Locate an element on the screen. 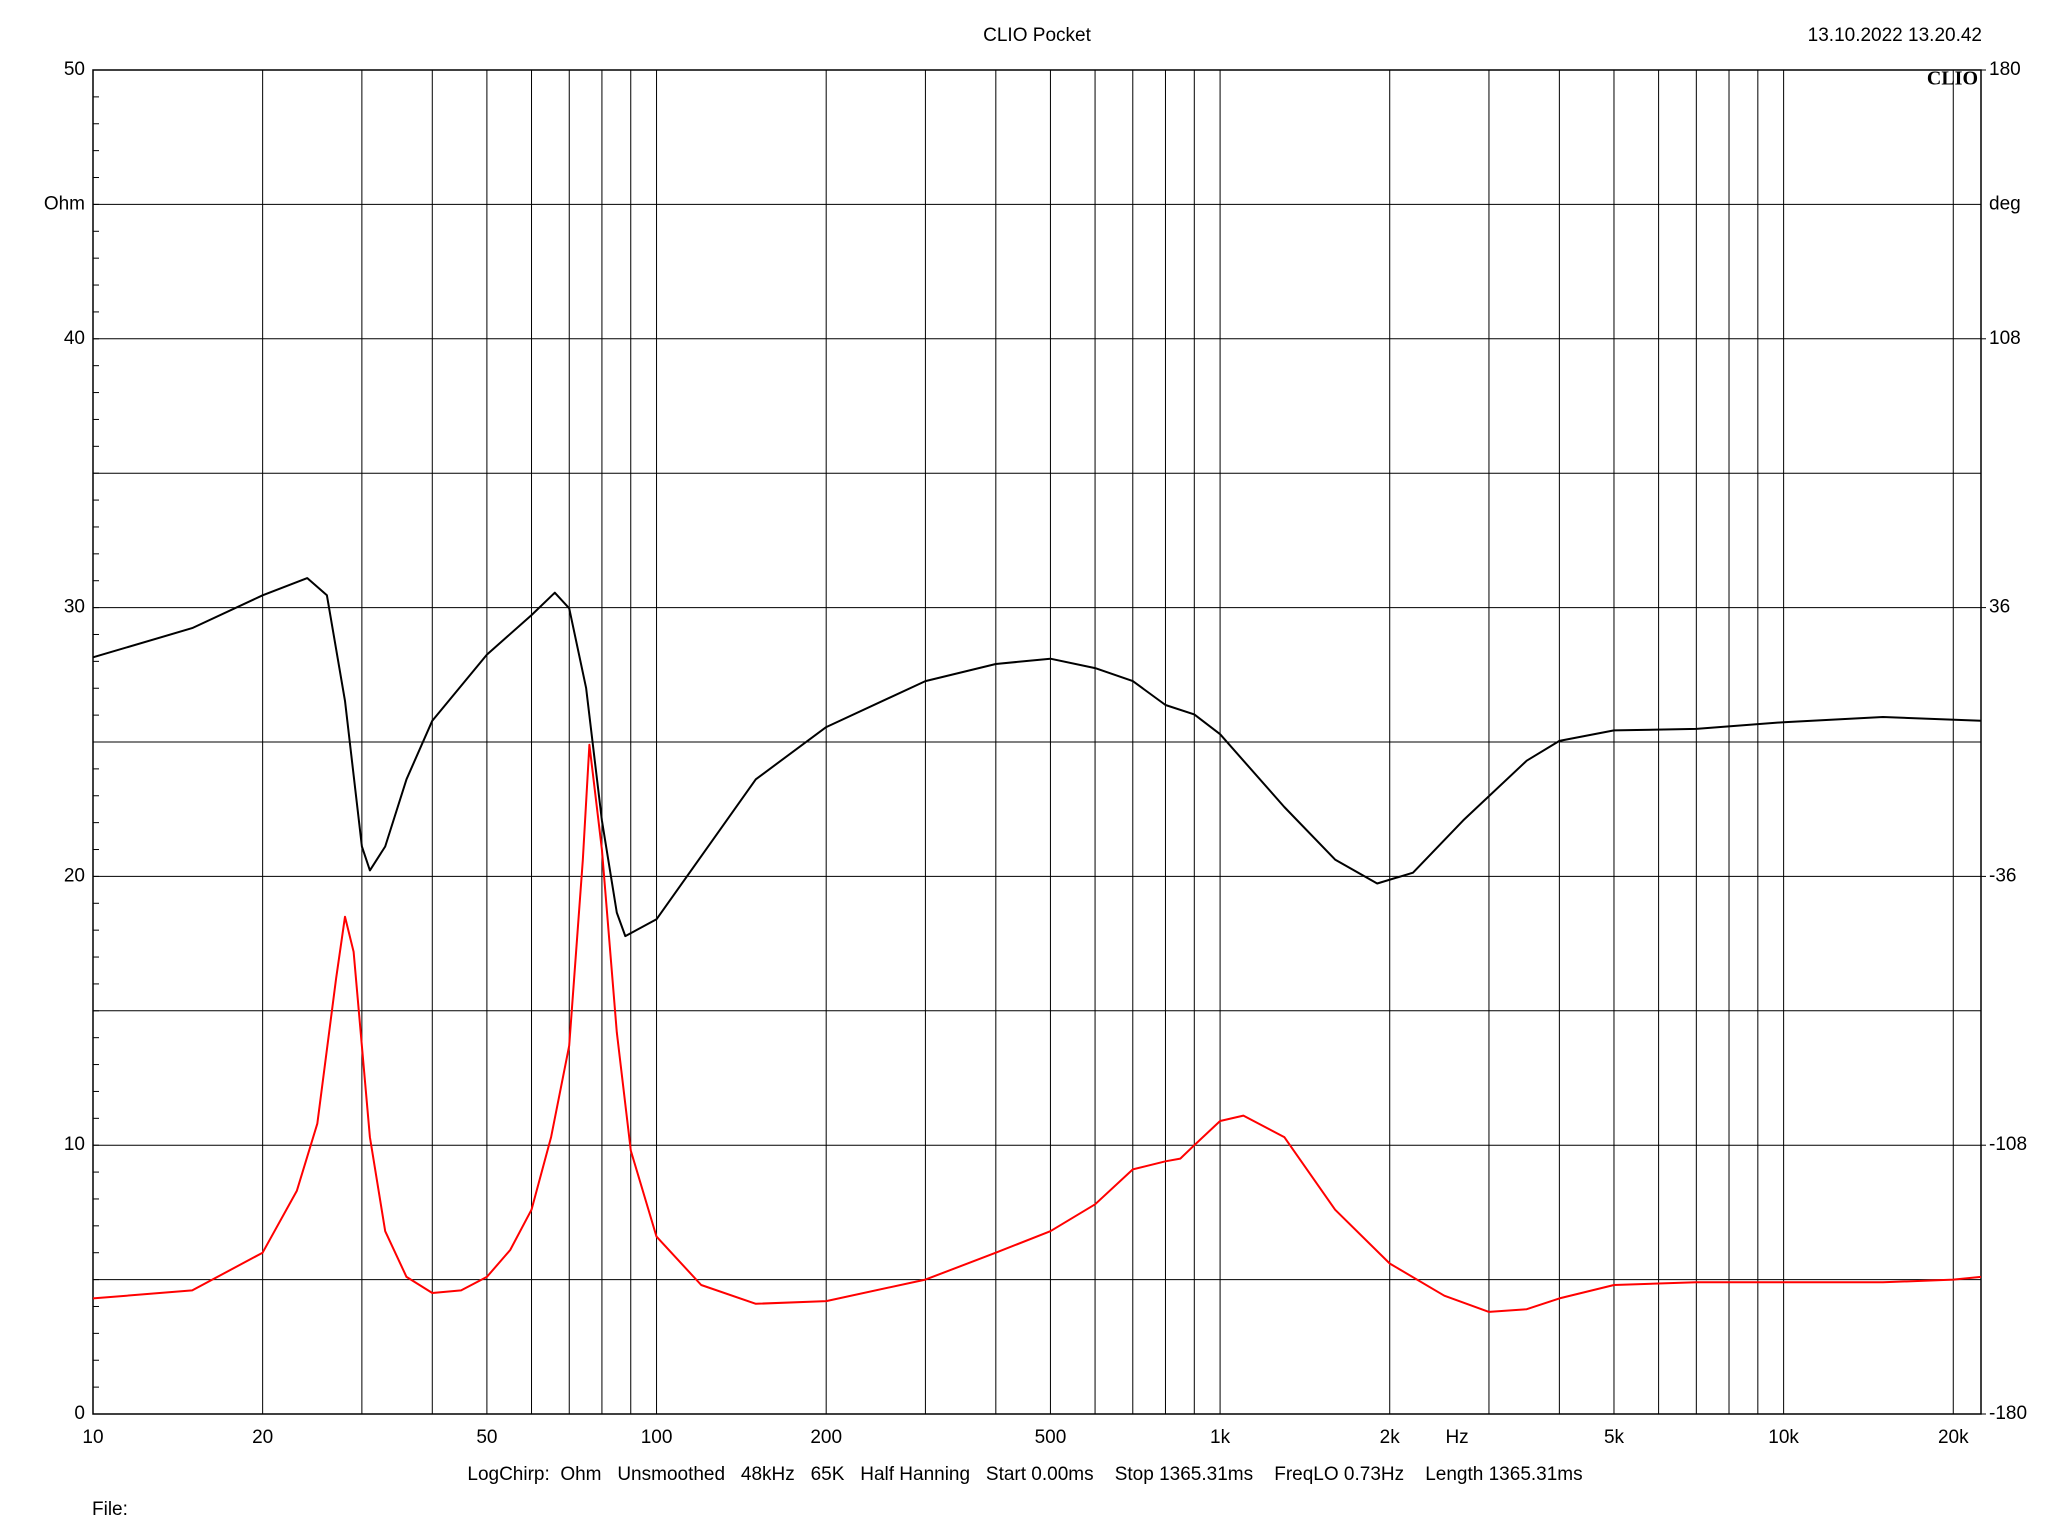 The height and width of the screenshot is (1536, 2048). y-tick-label: 0 is located at coordinates (79, 1413).